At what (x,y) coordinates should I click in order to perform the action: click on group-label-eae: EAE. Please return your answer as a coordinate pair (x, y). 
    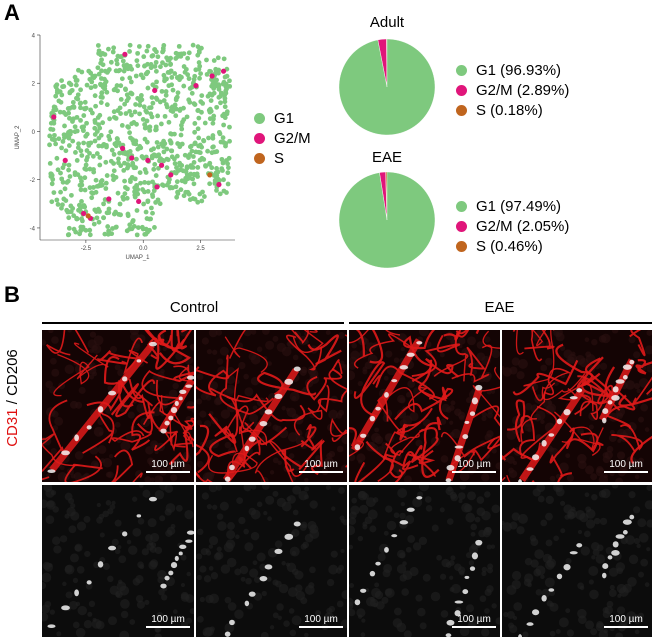
    Looking at the image, I should click on (499, 307).